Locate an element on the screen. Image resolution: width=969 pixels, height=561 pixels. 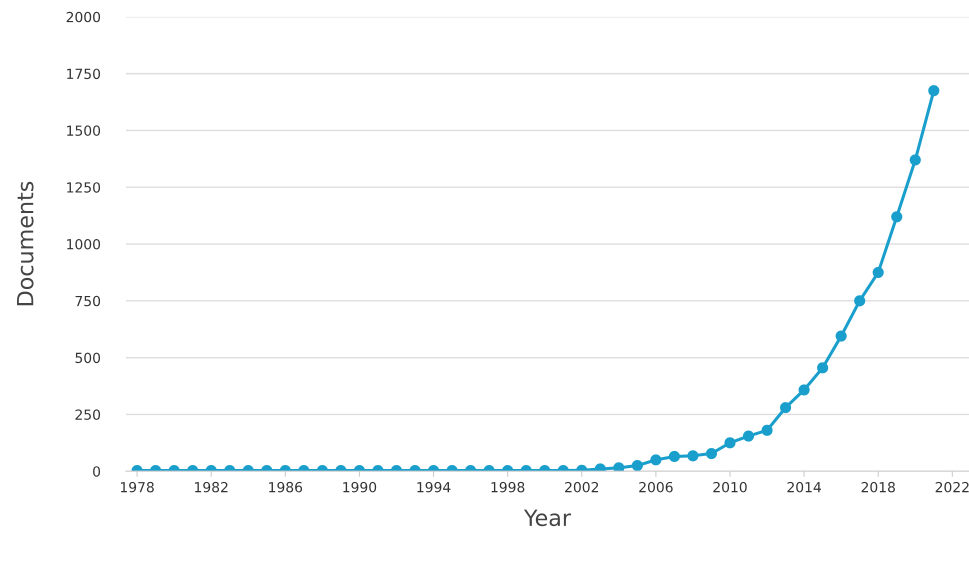
y-tick-label: 2000 is located at coordinates (83, 17).